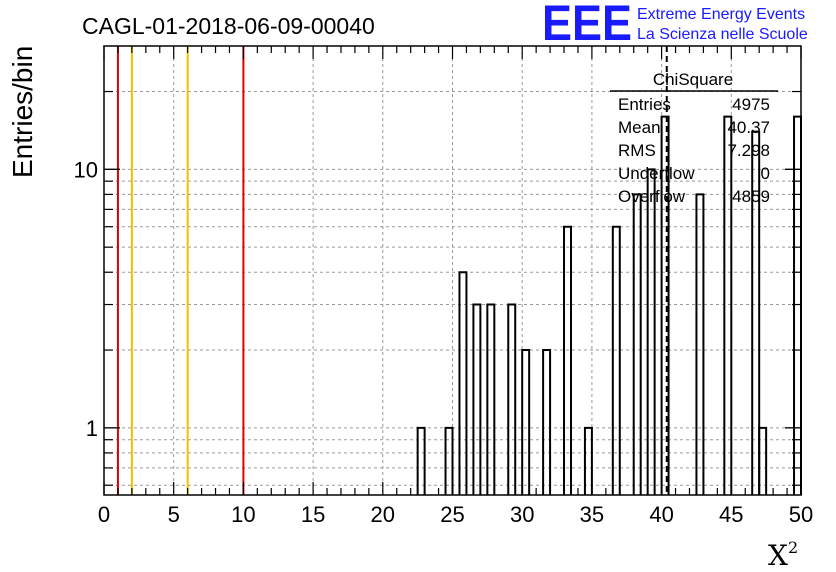  I want to click on logo-line1: Extreme Energy Events, so click(721, 14).